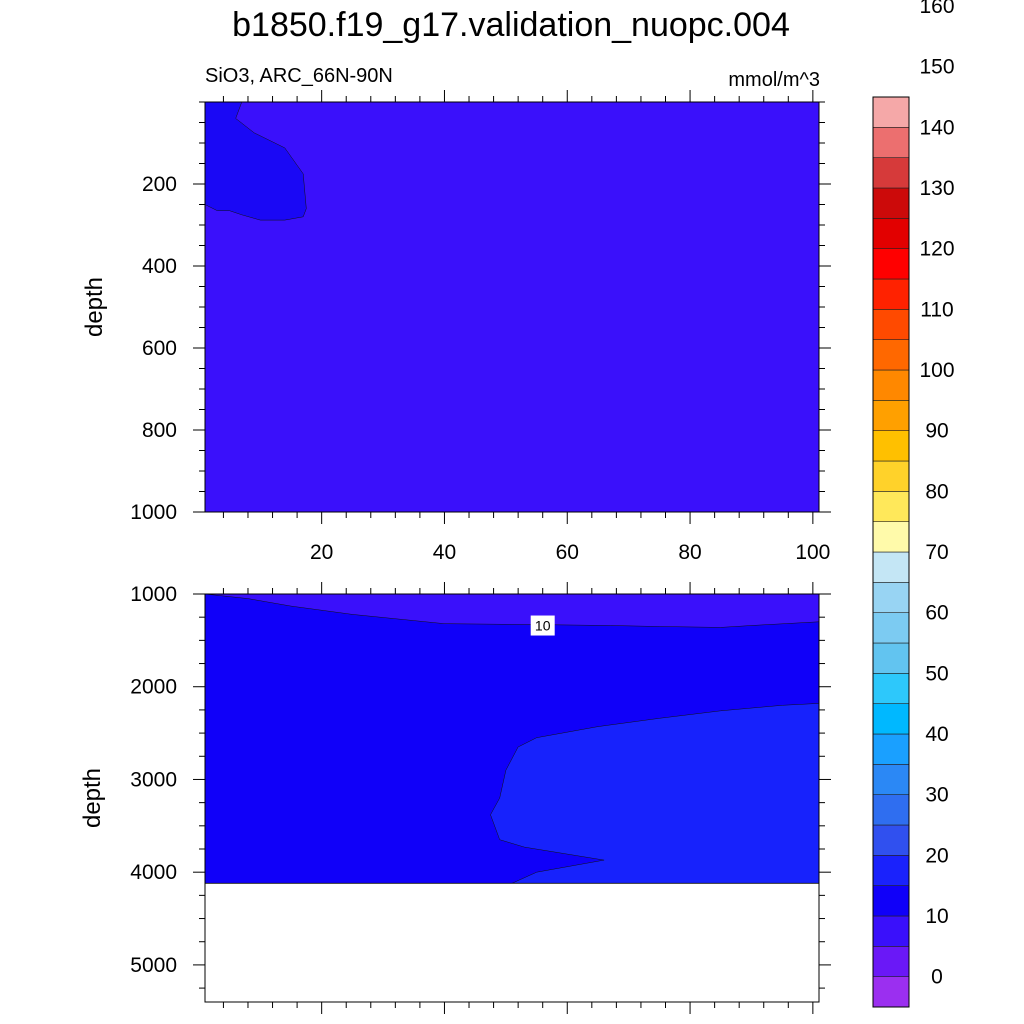 The image size is (1024, 1024). What do you see at coordinates (94, 307) in the screenshot?
I see `upper-y-axis-label: depth` at bounding box center [94, 307].